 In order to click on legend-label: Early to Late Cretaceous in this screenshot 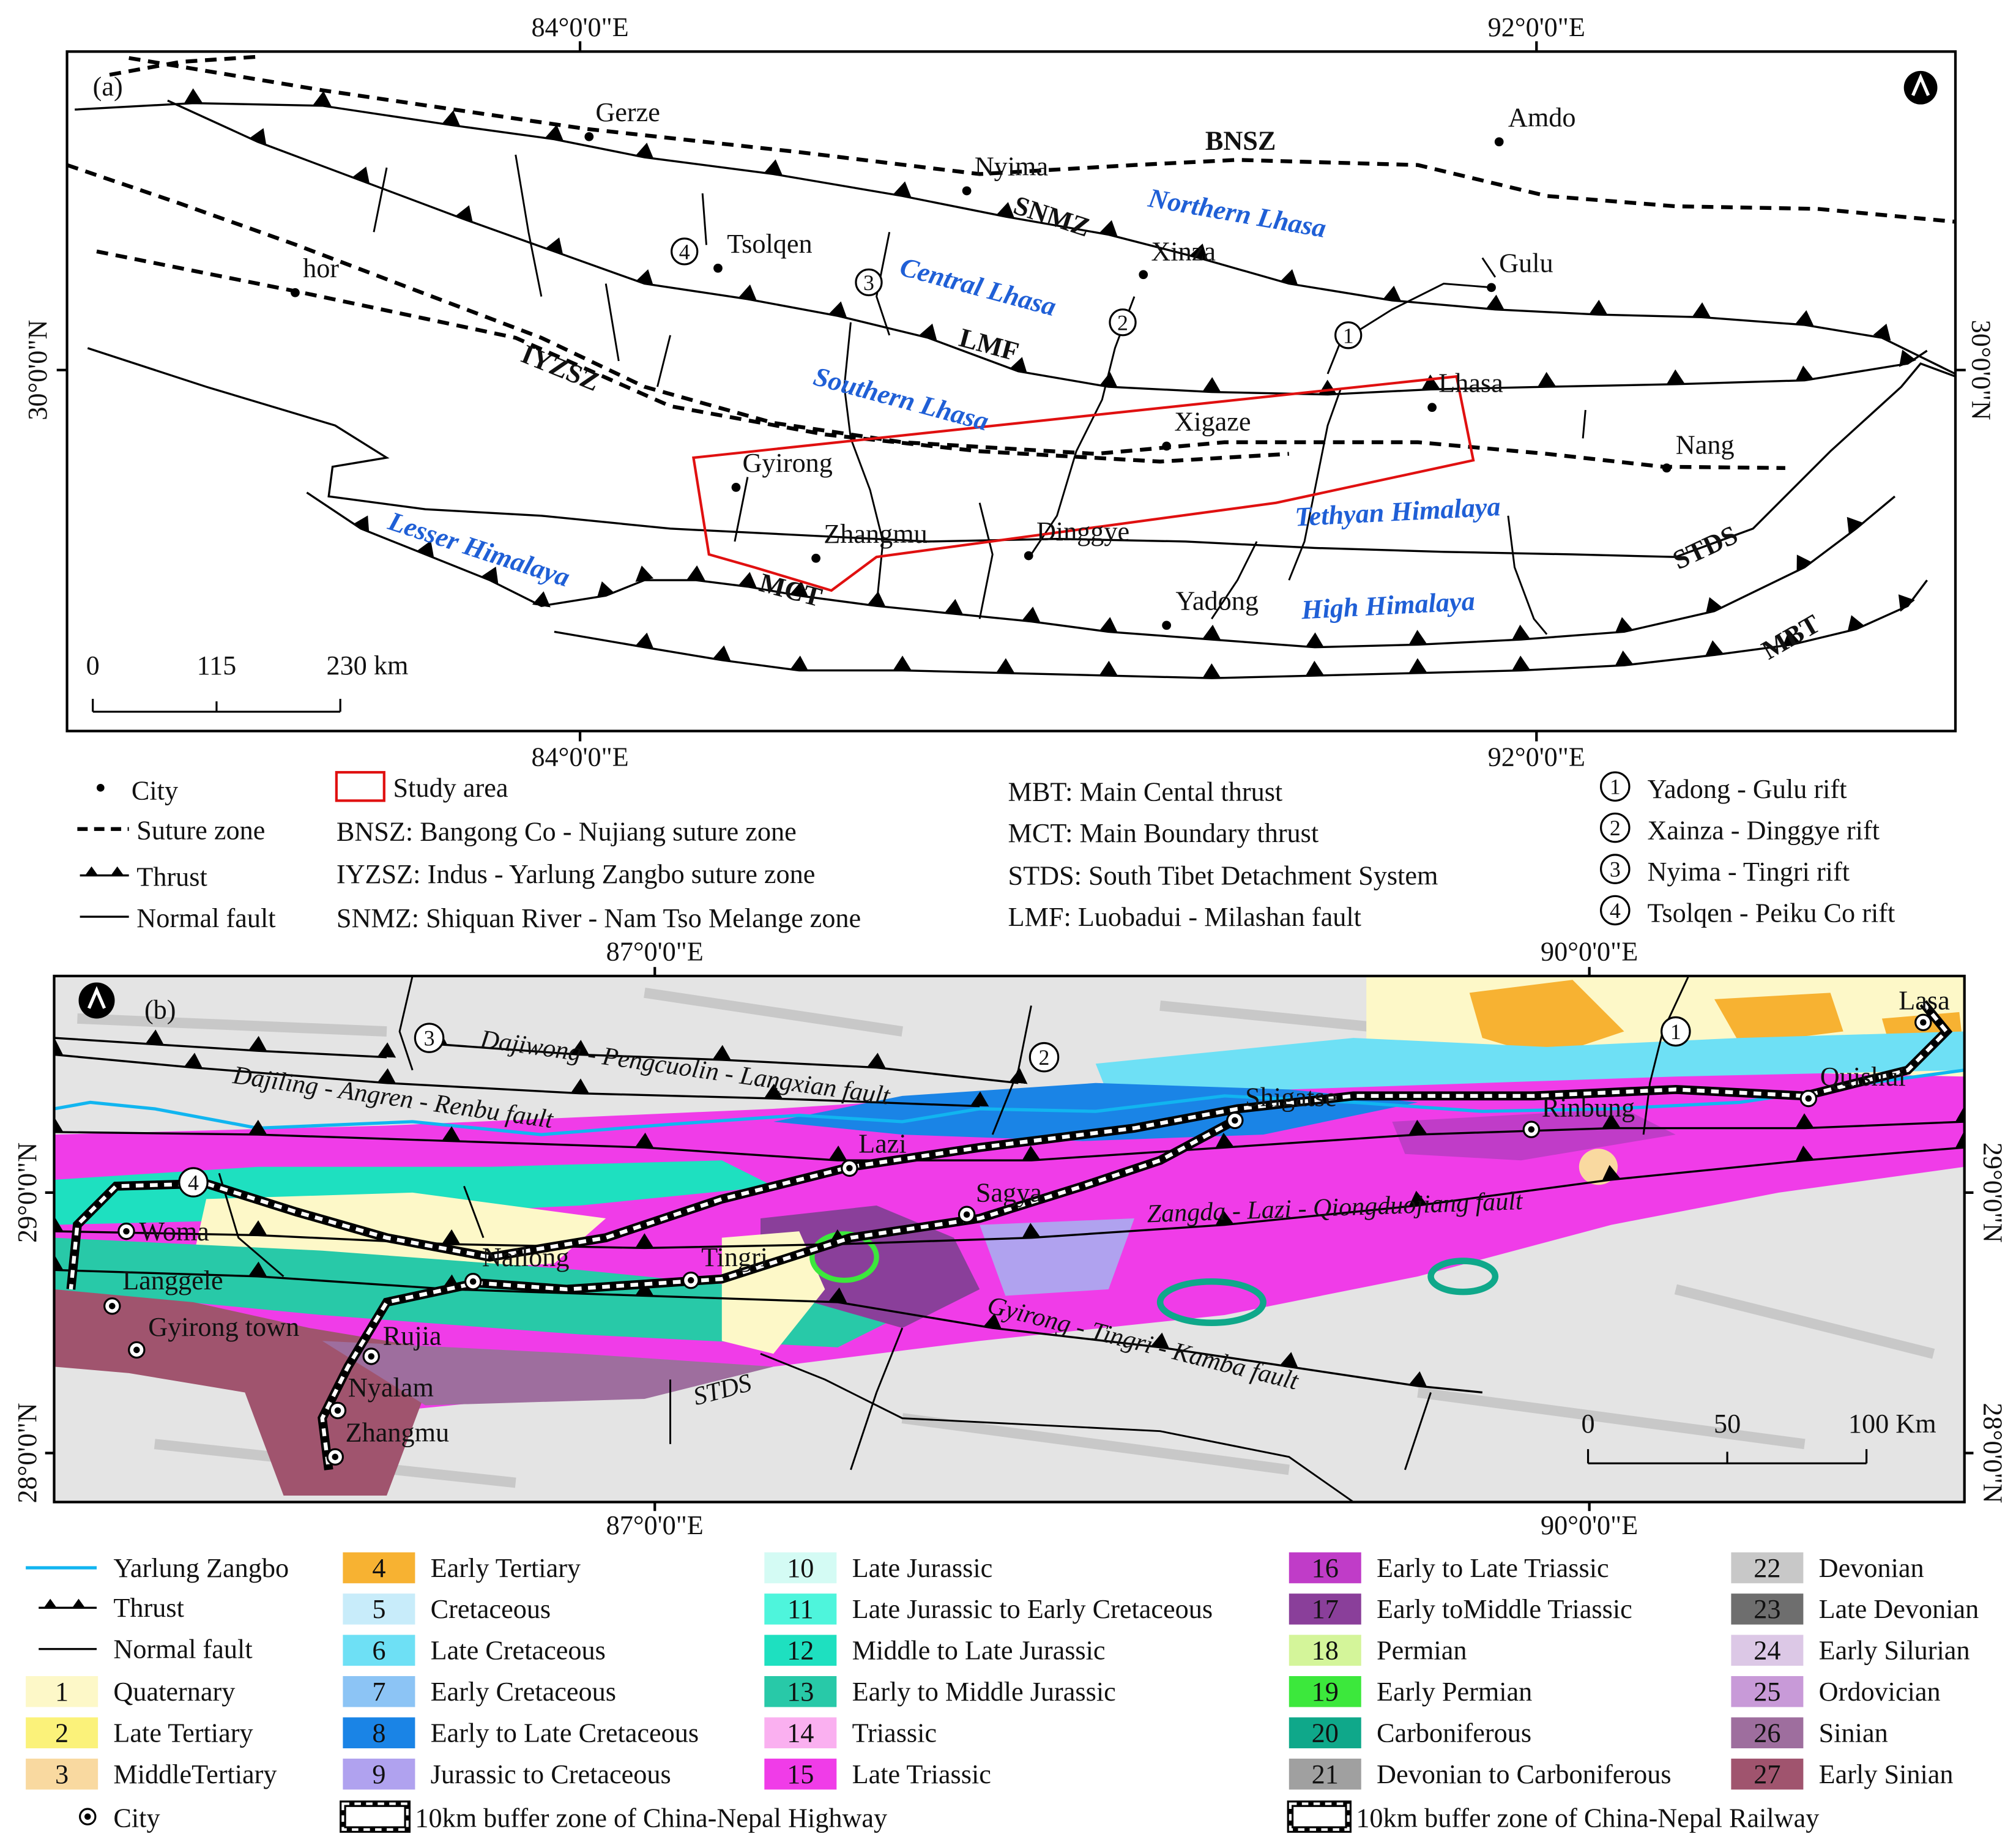, I will do `click(565, 1733)`.